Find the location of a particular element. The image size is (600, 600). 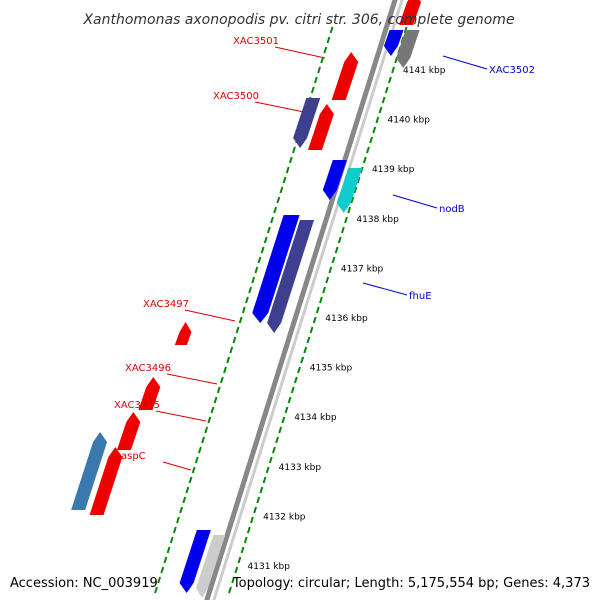

gene-arrow-xac3495 is located at coordinates (128, 431).